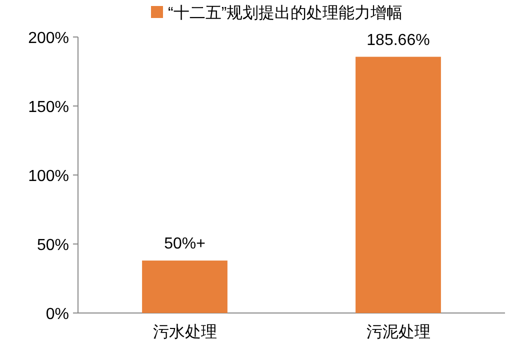  Describe the element at coordinates (48, 38) in the screenshot. I see `y-tick-label: 200%` at that location.